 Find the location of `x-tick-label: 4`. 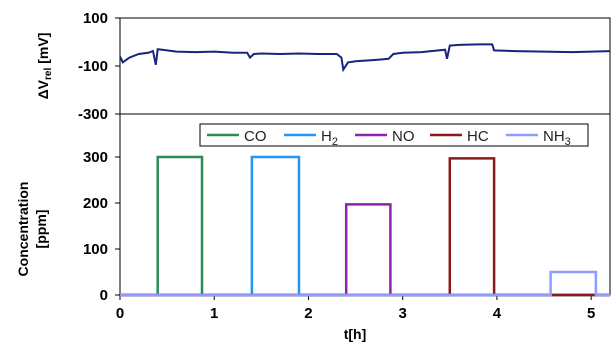

x-tick-label: 4 is located at coordinates (497, 313).